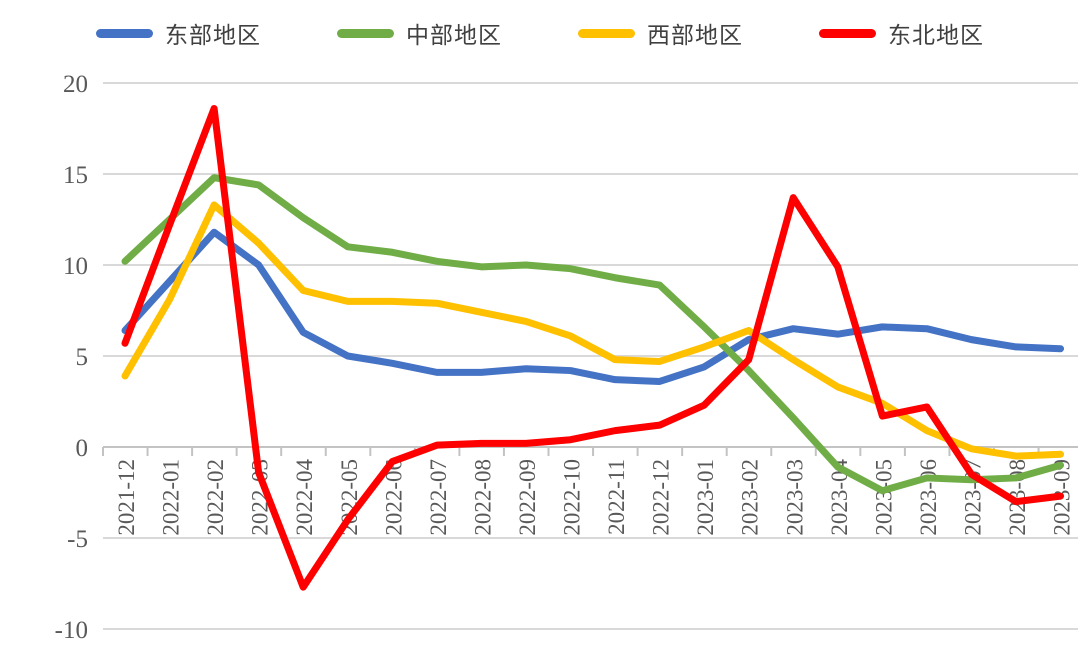 This screenshot has height=645, width=1080. I want to click on x-tick-label: 2023-06, so click(928, 497).